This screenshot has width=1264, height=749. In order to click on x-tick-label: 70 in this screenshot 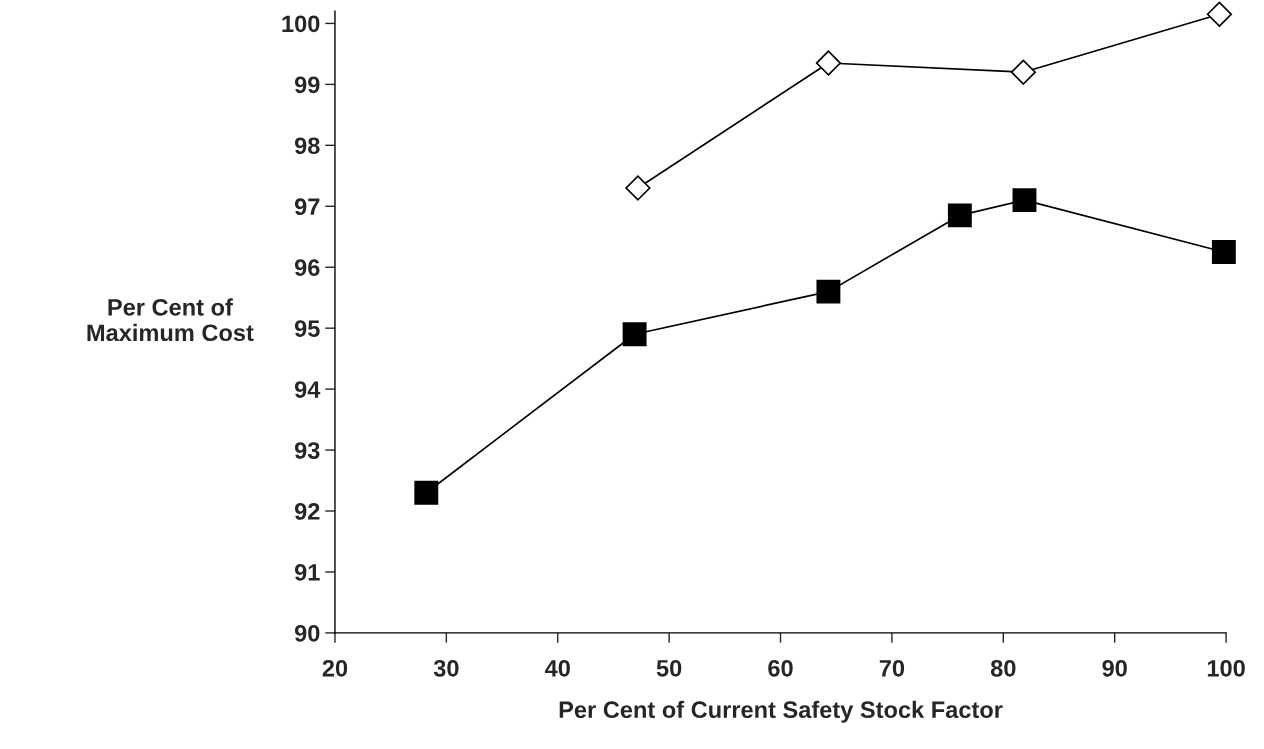, I will do `click(892, 668)`.